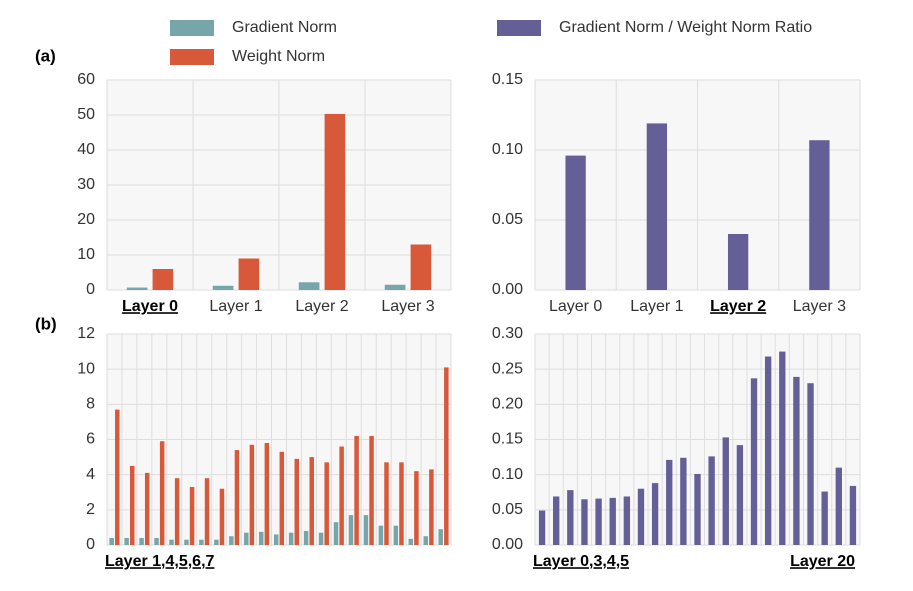 The width and height of the screenshot is (913, 591). I want to click on y-tick-label: 4, so click(90, 474).